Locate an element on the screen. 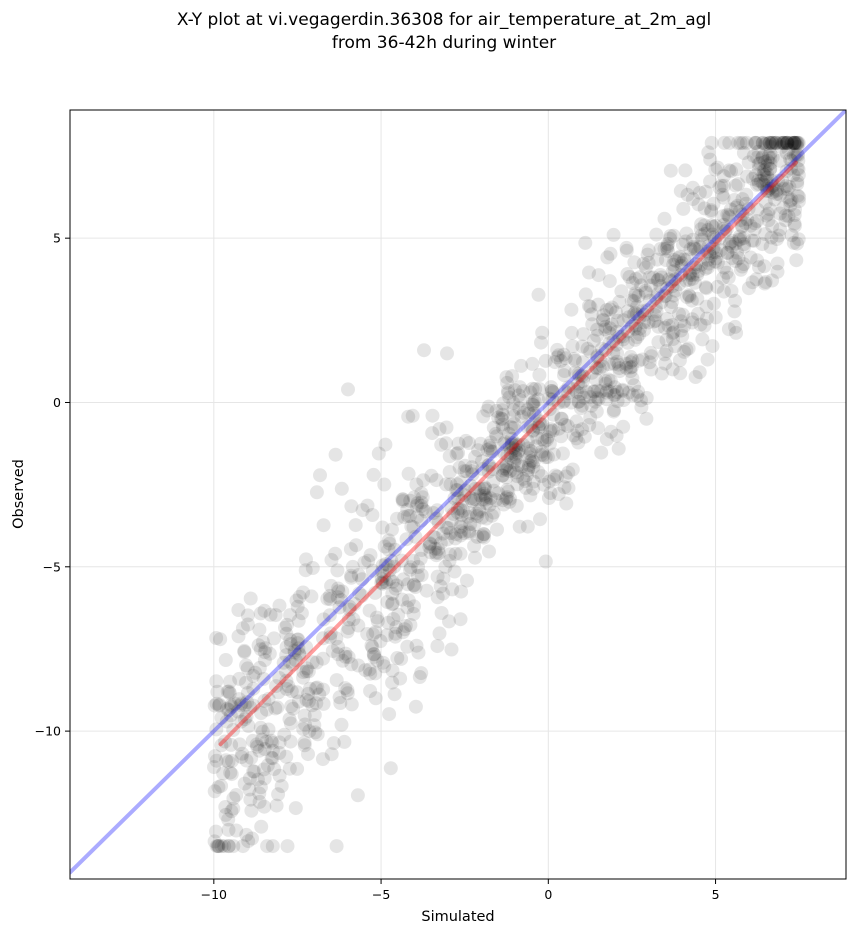 The image size is (854, 934). chart-title-line-2: from 36-42h during winter is located at coordinates (444, 43).